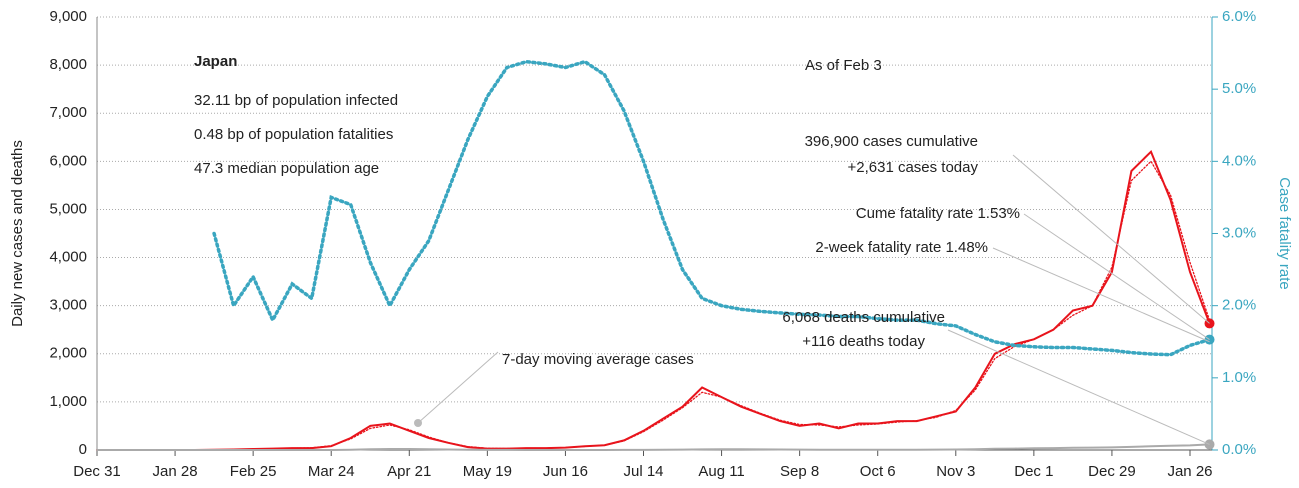 The height and width of the screenshot is (488, 1299). Describe the element at coordinates (878, 471) in the screenshot. I see `x-tick-label: Oct 6` at that location.